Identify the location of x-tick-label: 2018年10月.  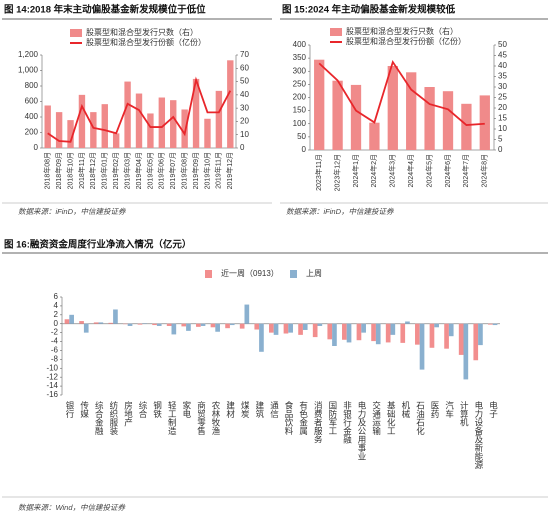
(69, 170).